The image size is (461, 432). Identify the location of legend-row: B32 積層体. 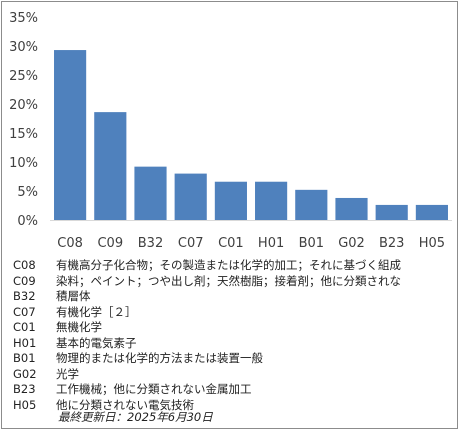
(233, 297).